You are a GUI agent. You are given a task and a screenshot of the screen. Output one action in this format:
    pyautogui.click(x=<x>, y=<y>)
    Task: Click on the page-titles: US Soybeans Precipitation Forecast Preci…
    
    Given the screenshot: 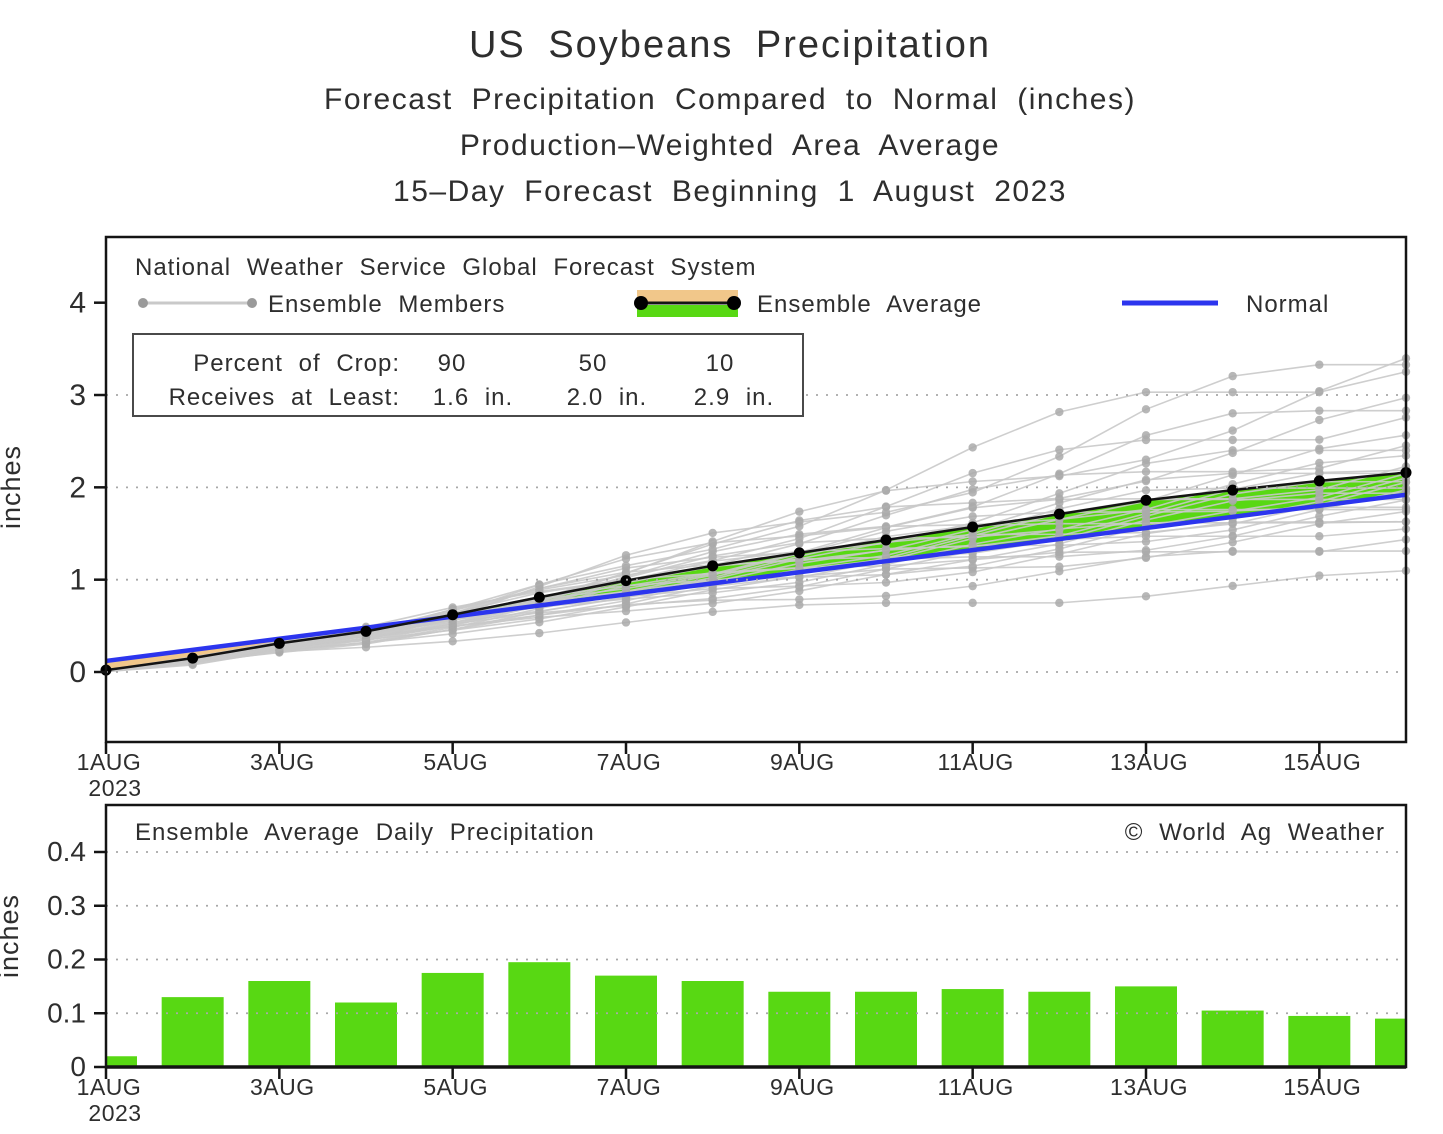 What is the action you would take?
    pyautogui.click(x=730, y=116)
    